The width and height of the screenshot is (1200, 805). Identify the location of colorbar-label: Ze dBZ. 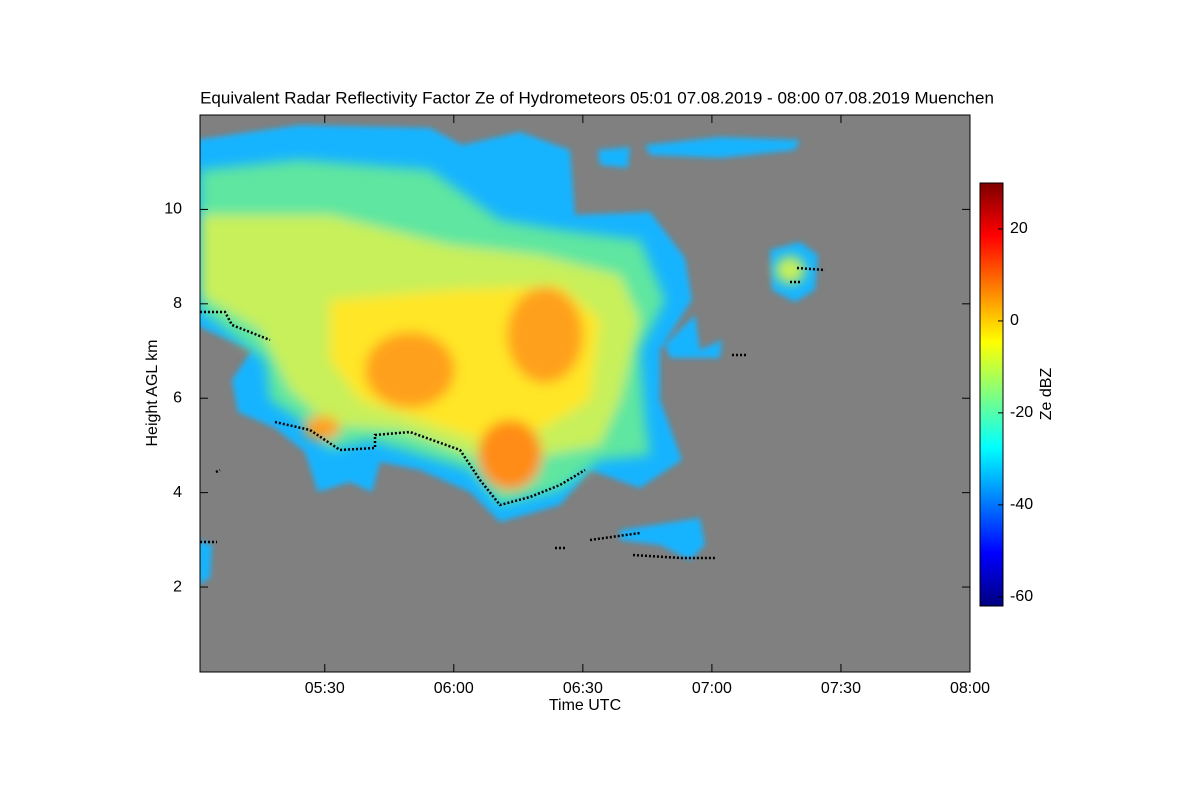
(1046, 394).